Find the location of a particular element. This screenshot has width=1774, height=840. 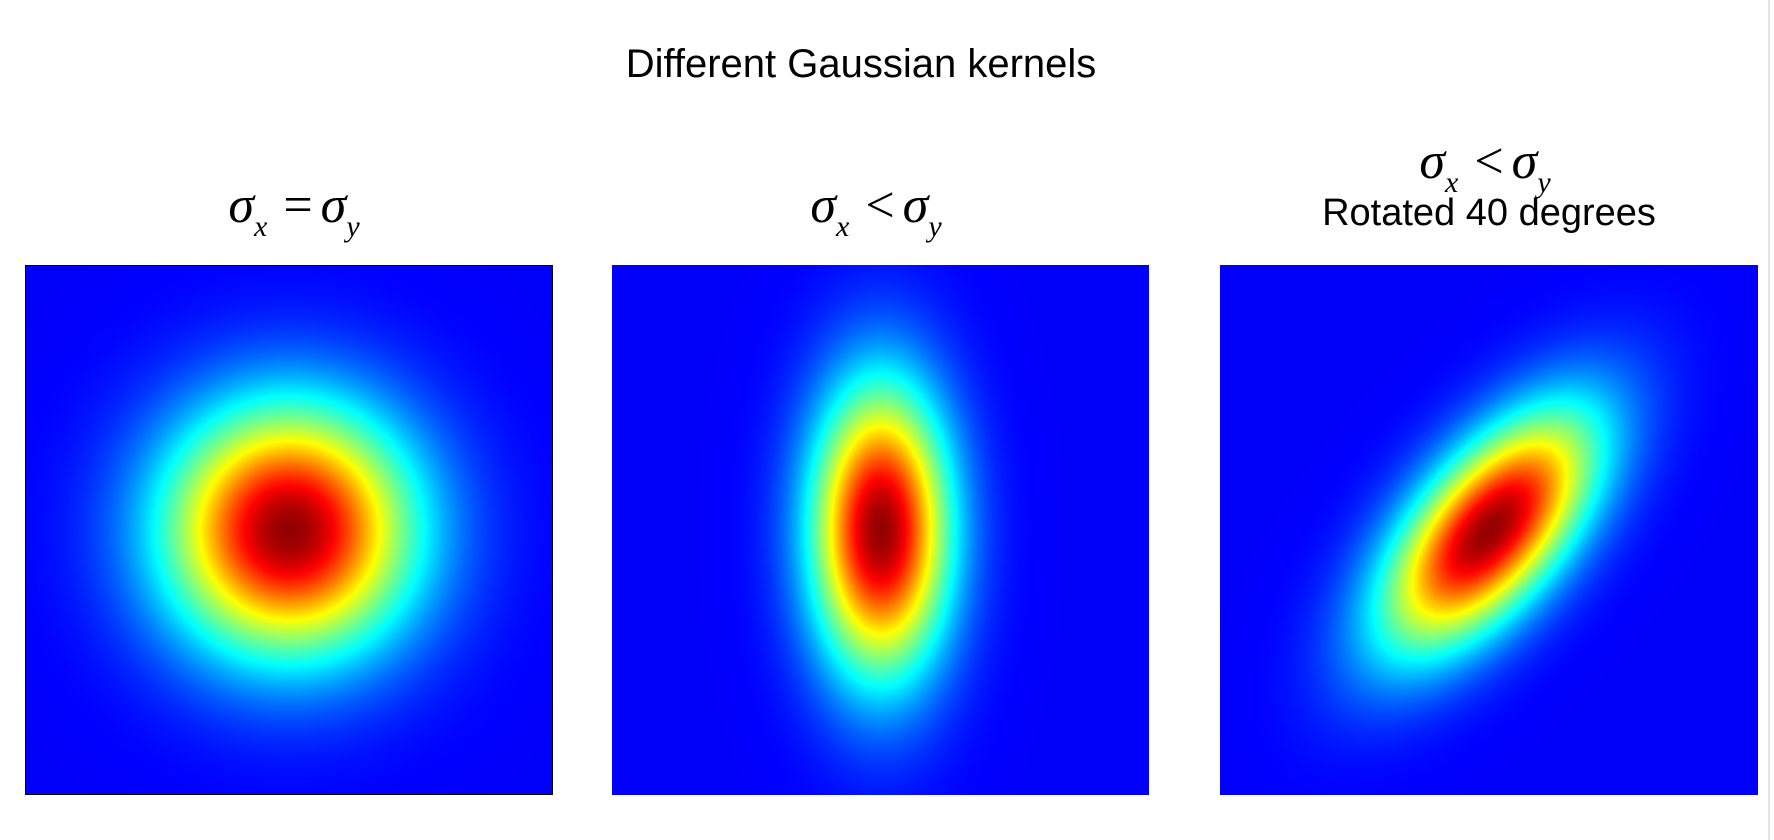

panel-2-label: σx < σy is located at coordinates (880, 209).